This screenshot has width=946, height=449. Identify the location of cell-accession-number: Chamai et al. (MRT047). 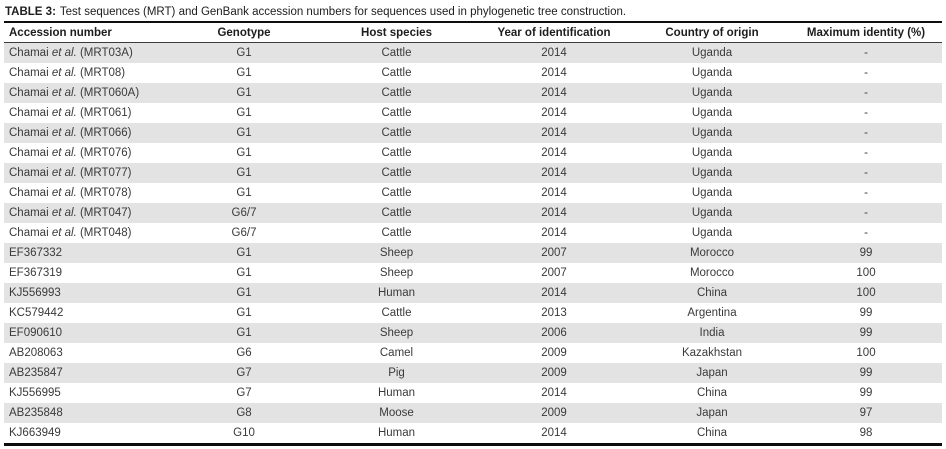
(70, 213).